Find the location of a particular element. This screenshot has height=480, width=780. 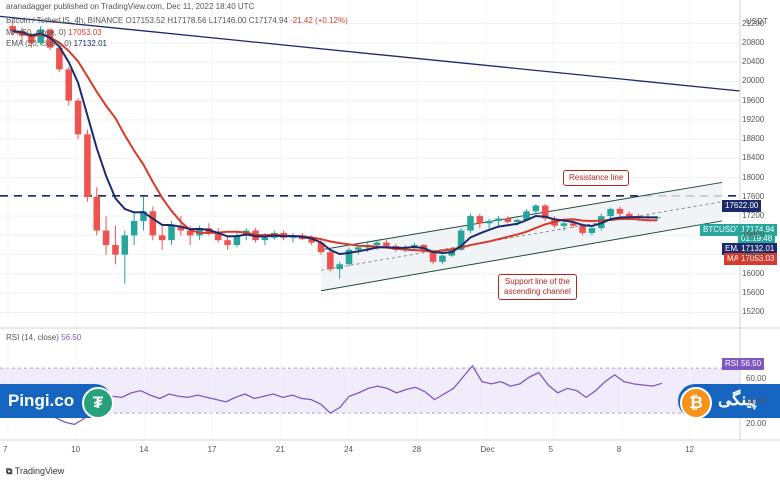

ma-axis-name: MA is located at coordinates (733, 259).